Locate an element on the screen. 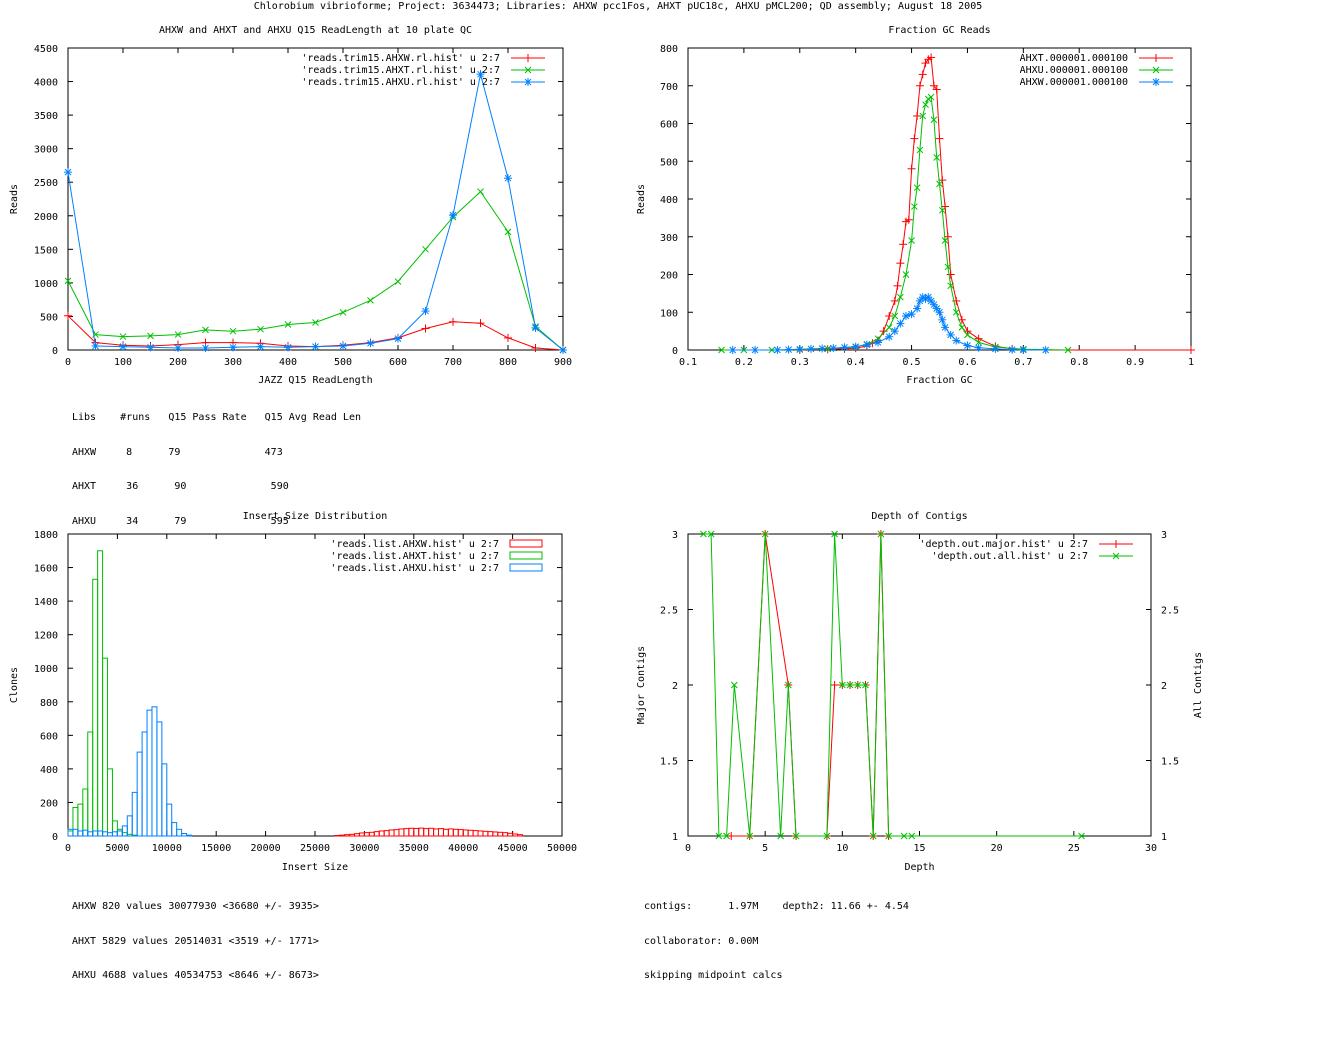 This screenshot has height=1060, width=1344. y2-axis-label: All Contigs is located at coordinates (1198, 685).